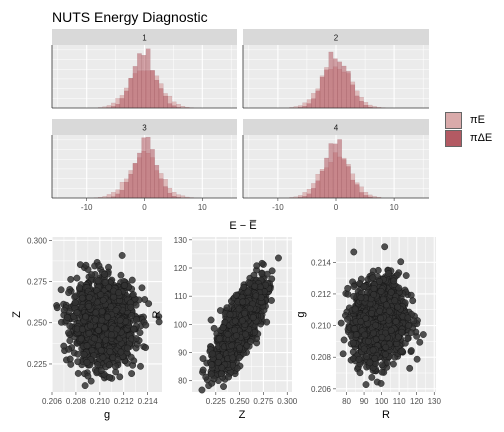 The height and width of the screenshot is (432, 504). Describe the element at coordinates (37, 240) in the screenshot. I see `y-tick-label: 0.300` at that location.